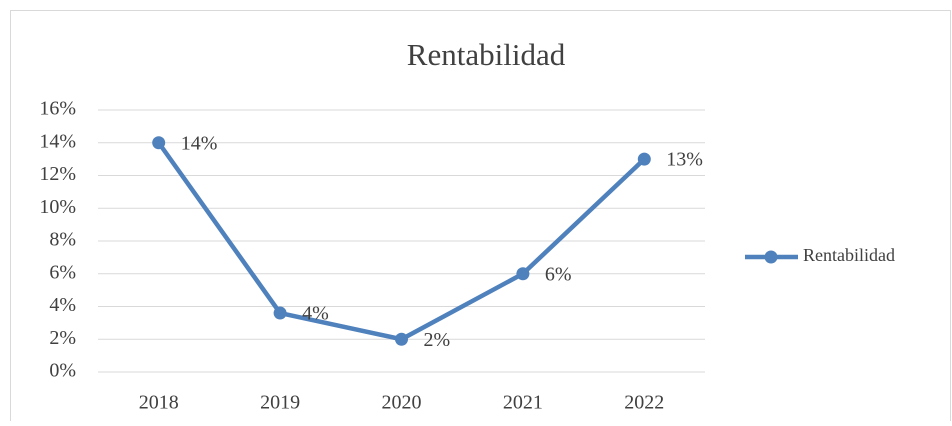 The image size is (952, 426). Describe the element at coordinates (644, 403) in the screenshot. I see `x-tick-label: 2022` at that location.